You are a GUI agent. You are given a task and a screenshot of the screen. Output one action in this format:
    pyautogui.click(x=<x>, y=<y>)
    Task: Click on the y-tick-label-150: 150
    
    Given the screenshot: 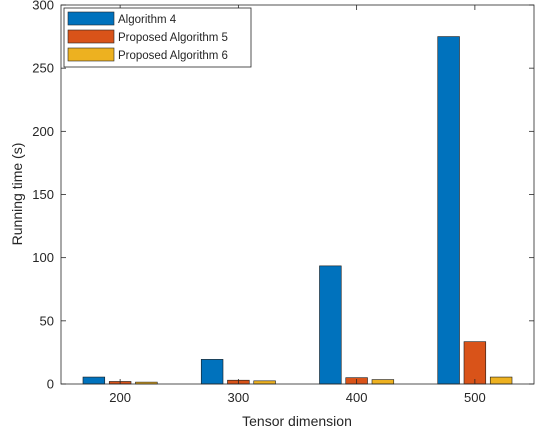 What is the action you would take?
    pyautogui.click(x=43, y=194)
    